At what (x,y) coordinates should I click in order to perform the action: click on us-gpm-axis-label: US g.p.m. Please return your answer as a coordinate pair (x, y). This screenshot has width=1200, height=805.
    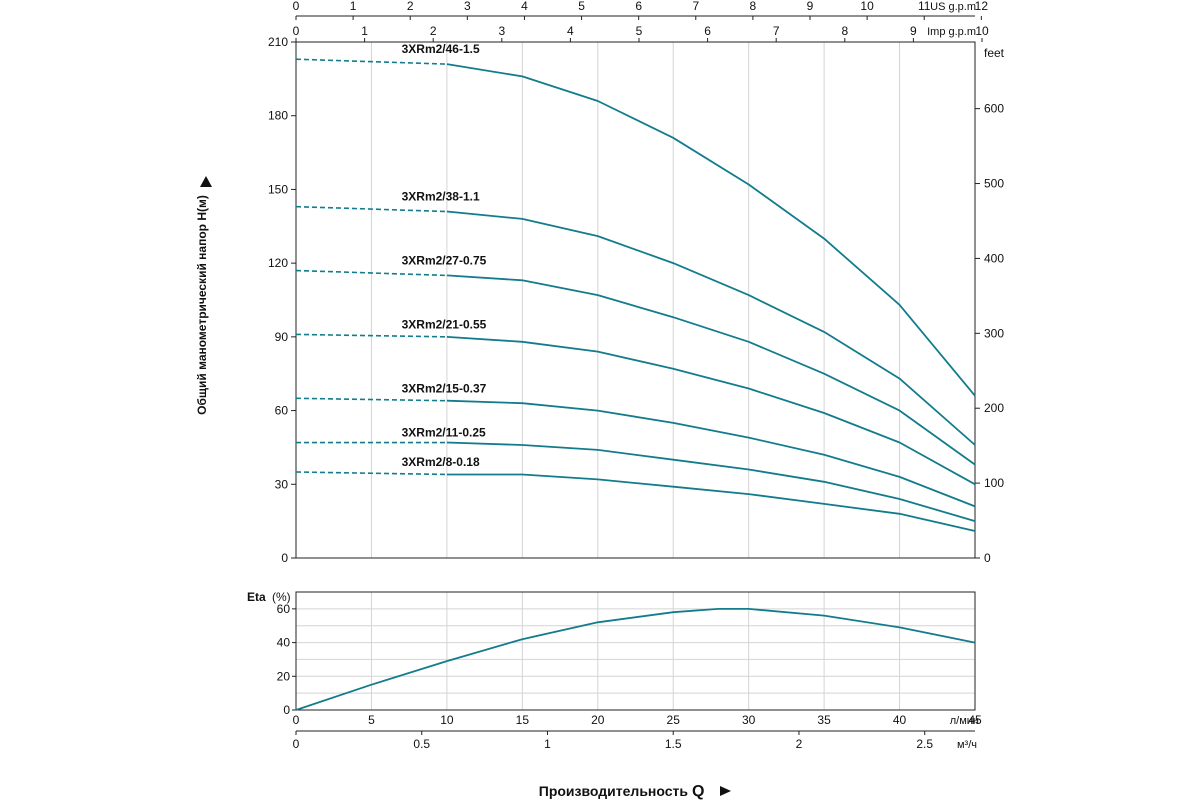
    Looking at the image, I should click on (953, 7).